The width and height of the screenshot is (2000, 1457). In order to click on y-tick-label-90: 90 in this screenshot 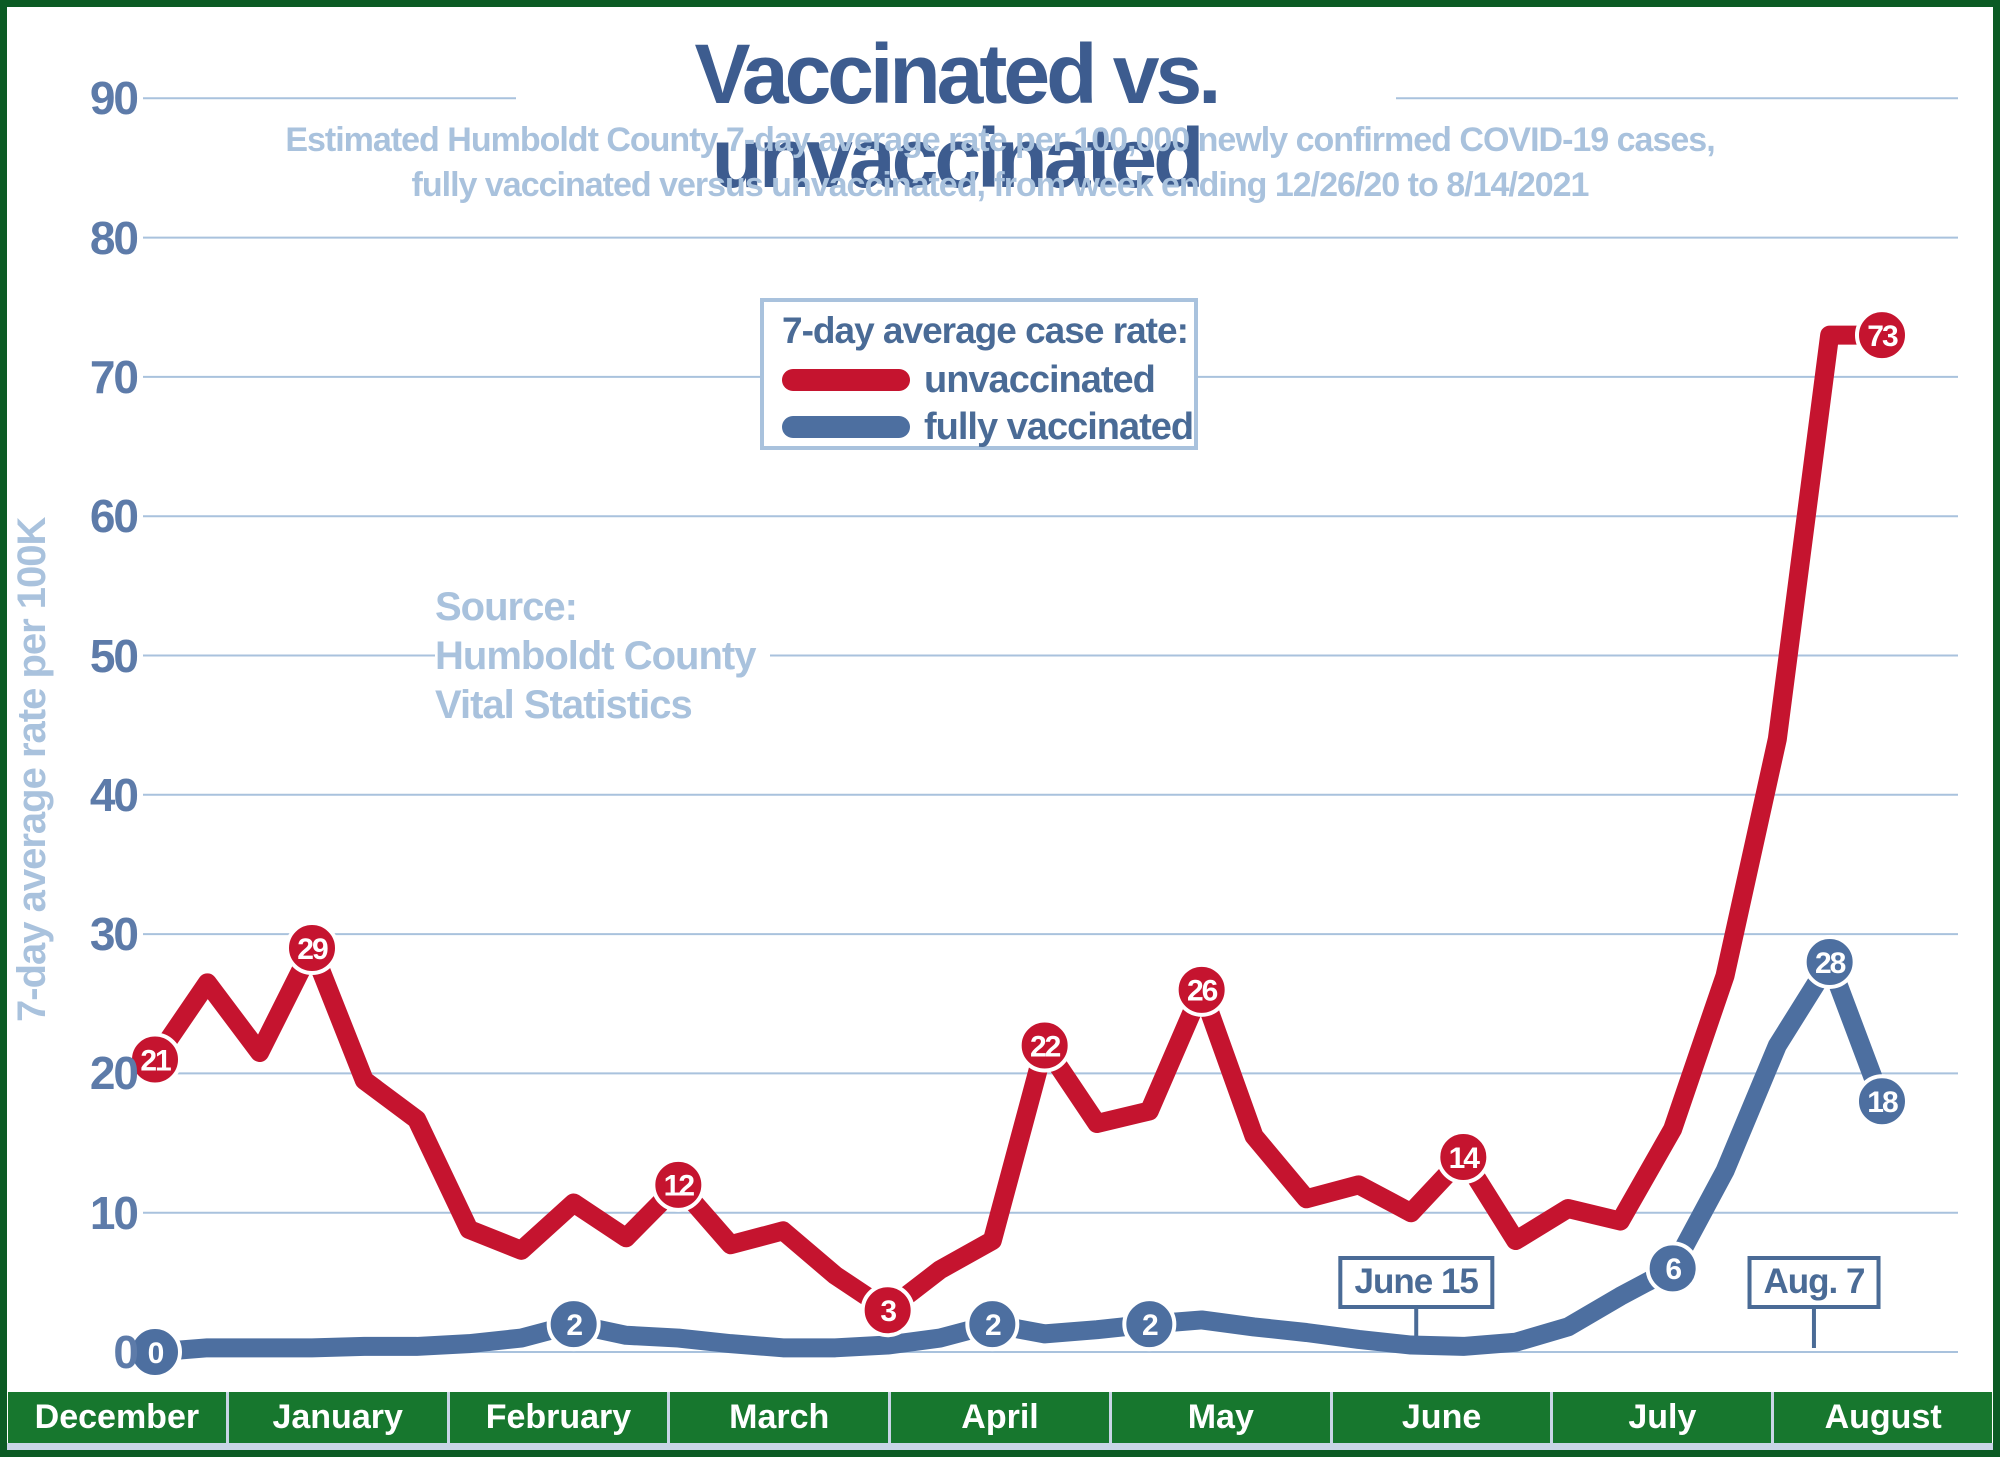, I will do `click(114, 98)`.